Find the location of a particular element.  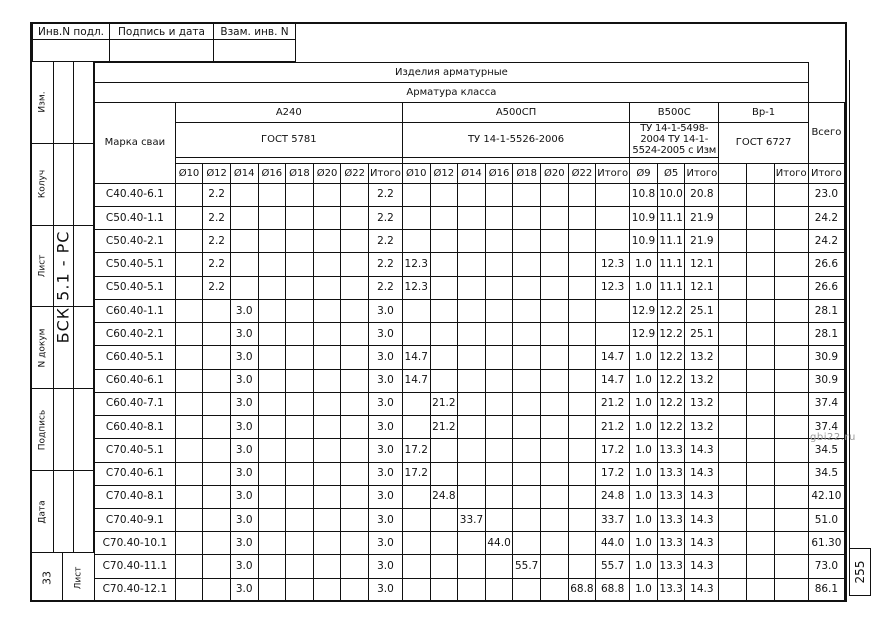

cell-a500sp-d0: 14.7 is located at coordinates (416, 380).